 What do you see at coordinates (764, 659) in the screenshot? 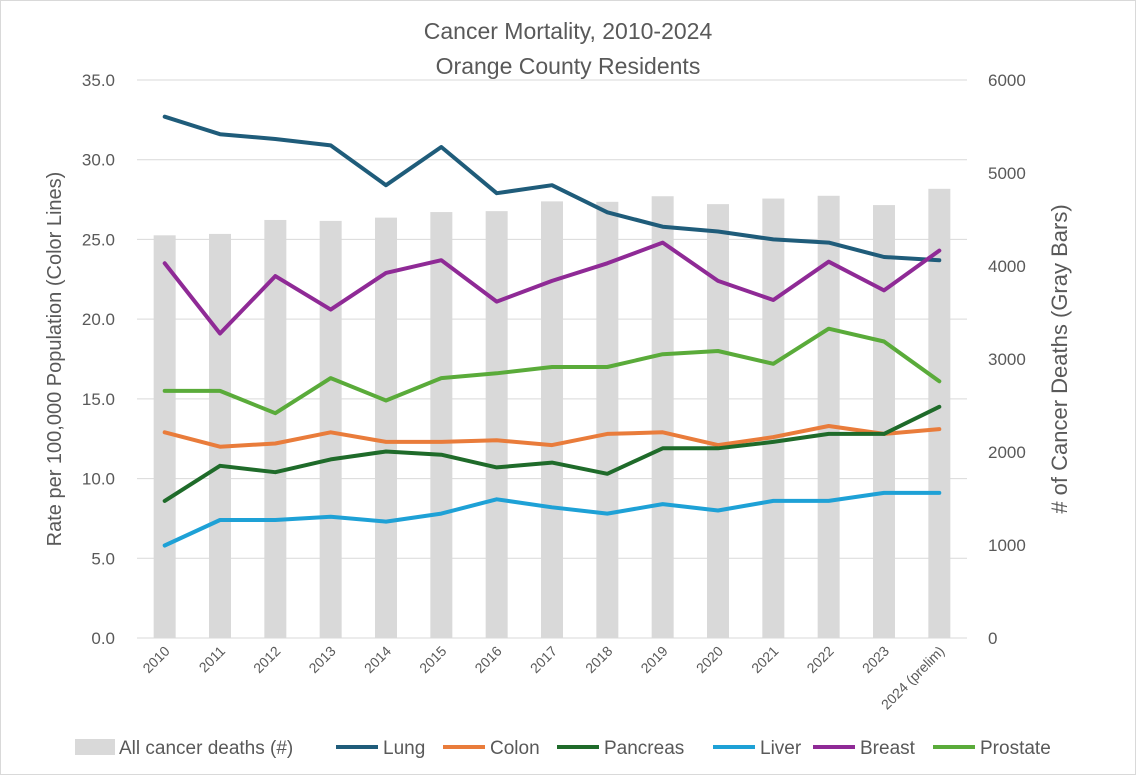
I see `x-tick-label: 2021` at bounding box center [764, 659].